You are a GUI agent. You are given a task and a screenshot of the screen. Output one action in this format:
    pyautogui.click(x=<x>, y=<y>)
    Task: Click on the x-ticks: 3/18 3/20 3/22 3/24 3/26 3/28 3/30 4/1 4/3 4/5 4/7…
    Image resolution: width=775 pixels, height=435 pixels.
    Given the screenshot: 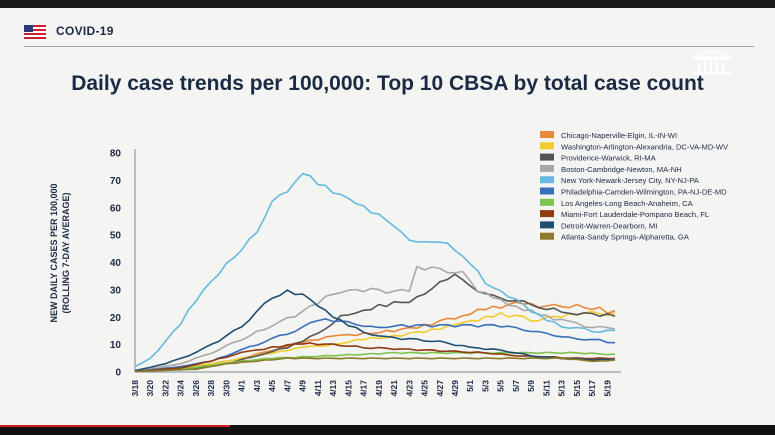 What is the action you would take?
    pyautogui.click(x=371, y=388)
    